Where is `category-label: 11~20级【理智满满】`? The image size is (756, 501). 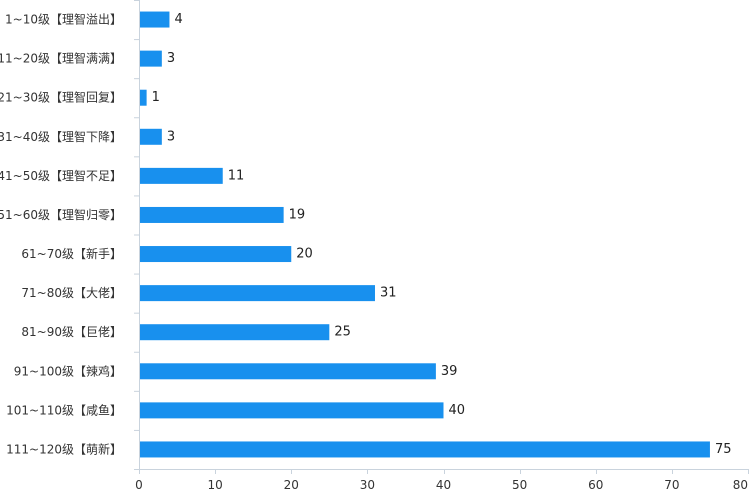
category-label: 11~20级【理智满满】 is located at coordinates (61, 58).